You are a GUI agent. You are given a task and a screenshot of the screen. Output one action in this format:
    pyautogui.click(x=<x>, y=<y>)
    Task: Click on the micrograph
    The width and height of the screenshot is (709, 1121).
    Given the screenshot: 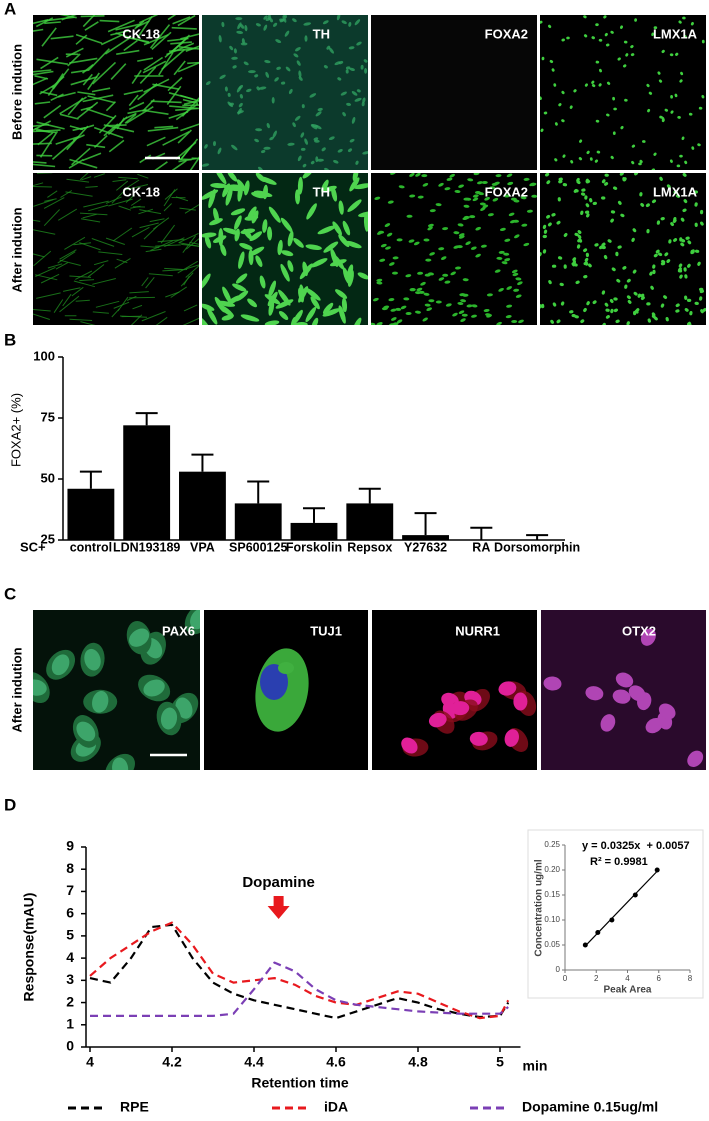 What is the action you would take?
    pyautogui.click(x=116, y=690)
    